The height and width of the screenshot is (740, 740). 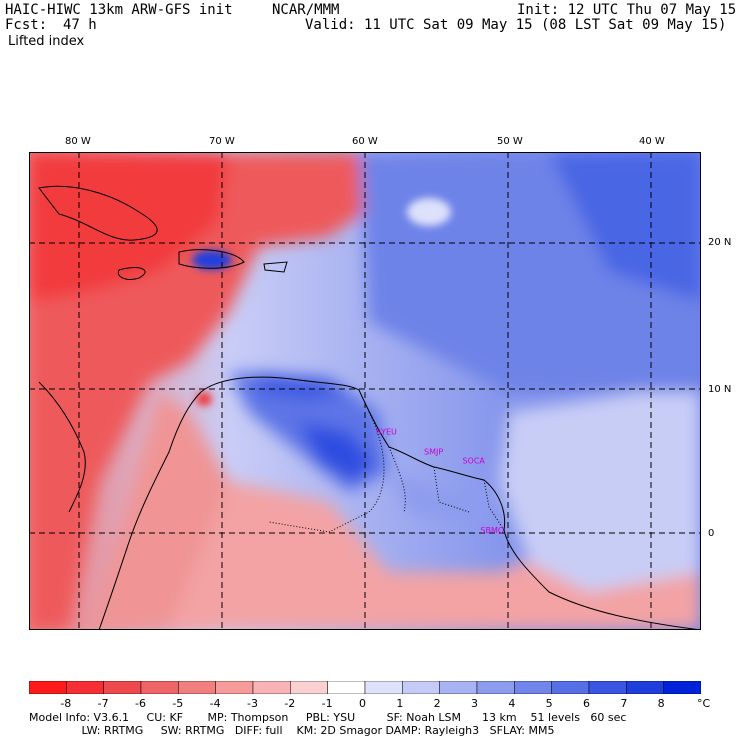 I want to click on colorbar-tick-label: -2, so click(x=290, y=703).